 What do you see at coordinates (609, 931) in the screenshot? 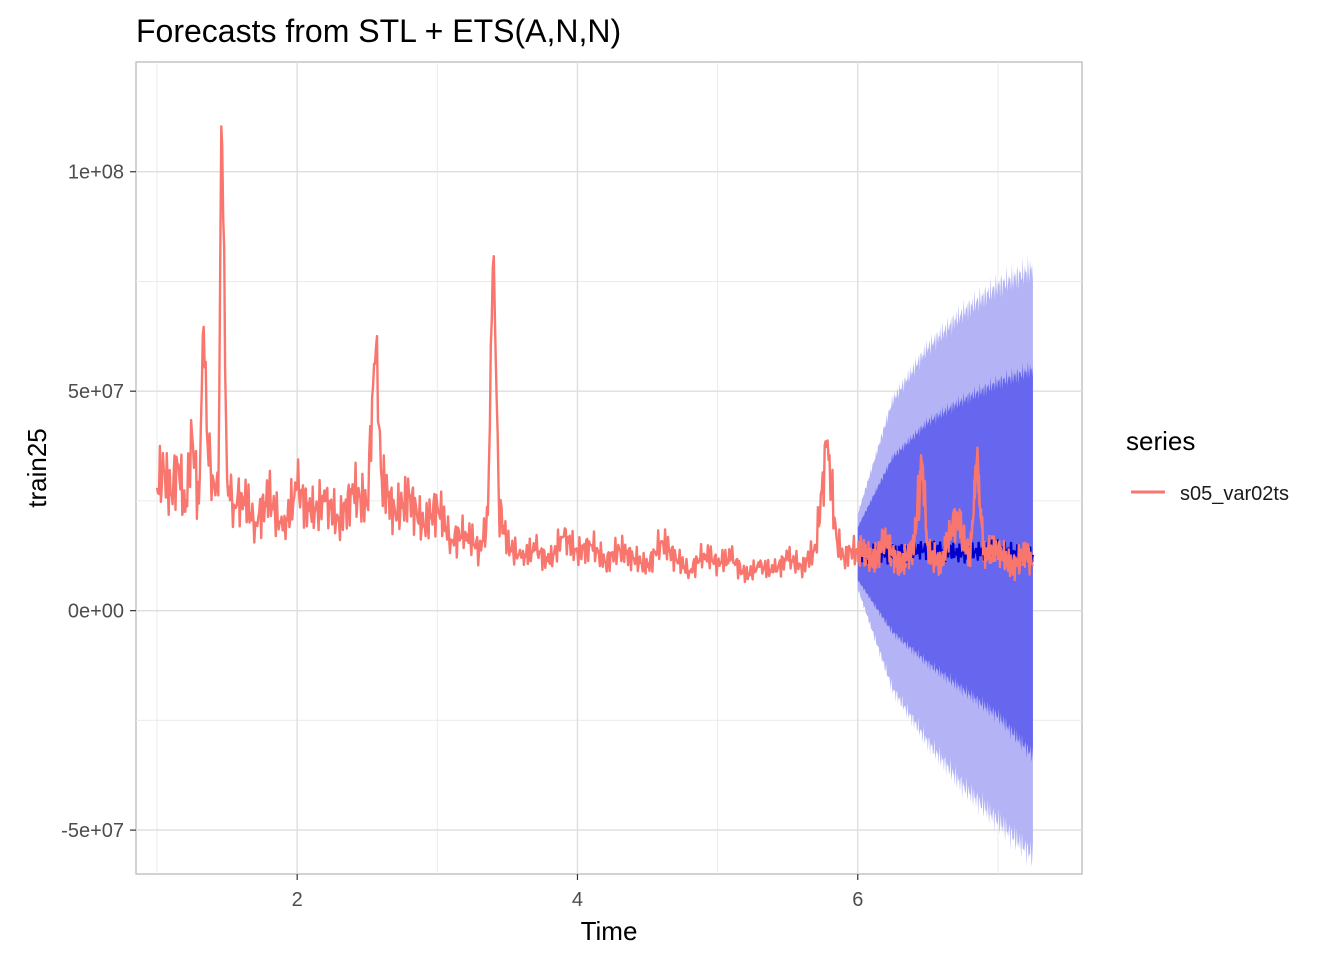
I see `x-axis-label: Time` at bounding box center [609, 931].